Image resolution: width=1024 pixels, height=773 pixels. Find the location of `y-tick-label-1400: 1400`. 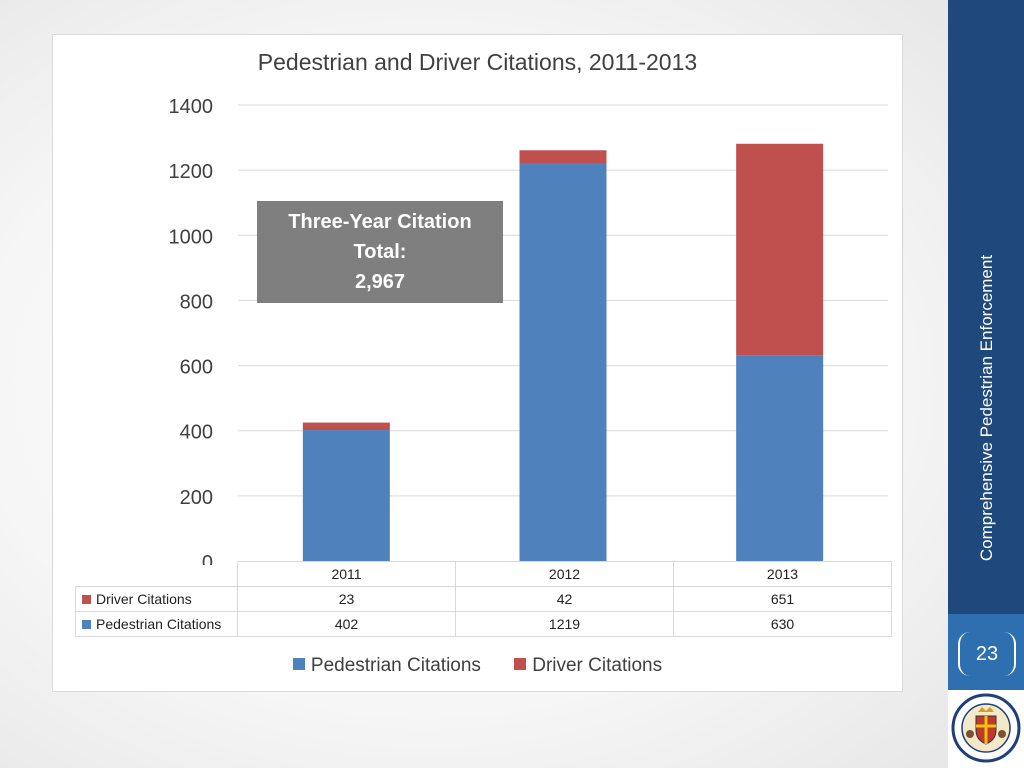

y-tick-label-1400: 1400 is located at coordinates (191, 107).